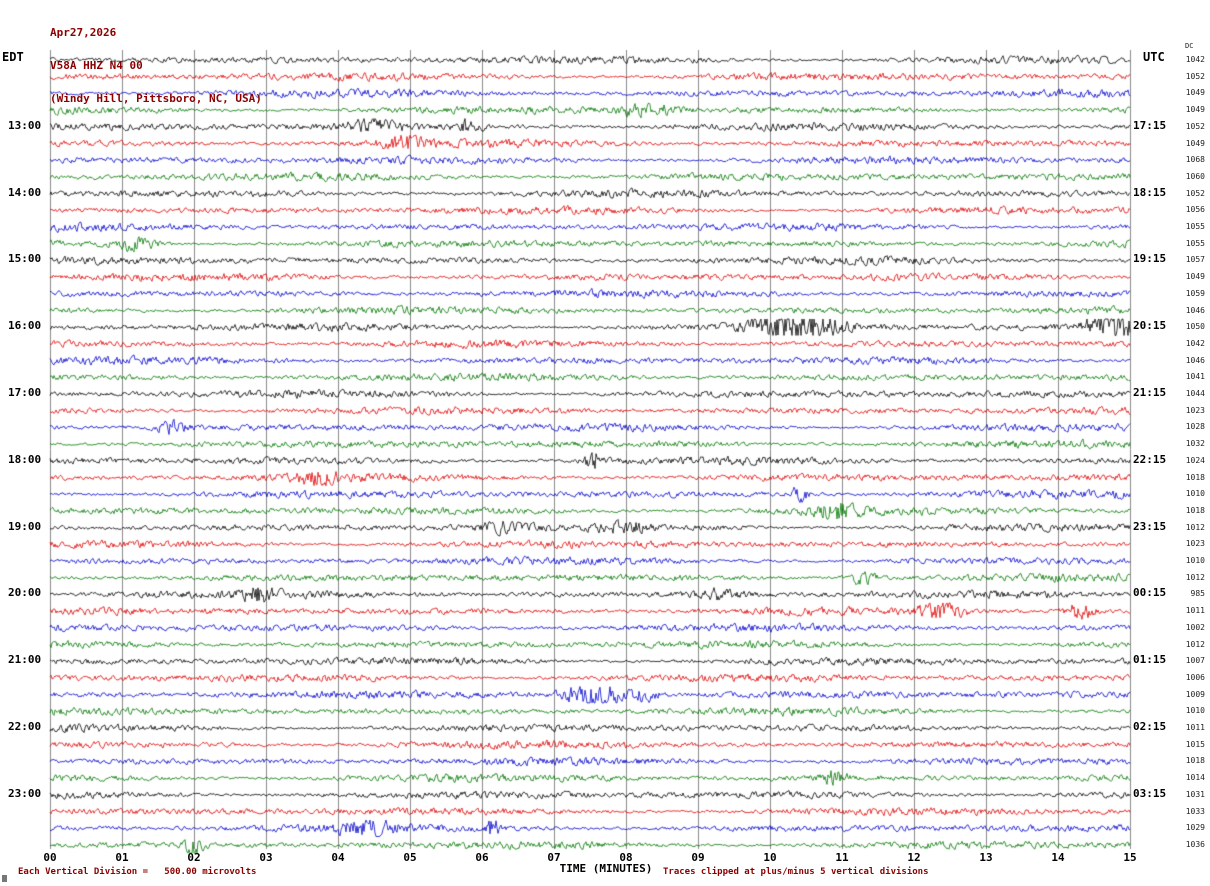 The image size is (1210, 886). I want to click on header-date: Apr27,2026, so click(83, 32).